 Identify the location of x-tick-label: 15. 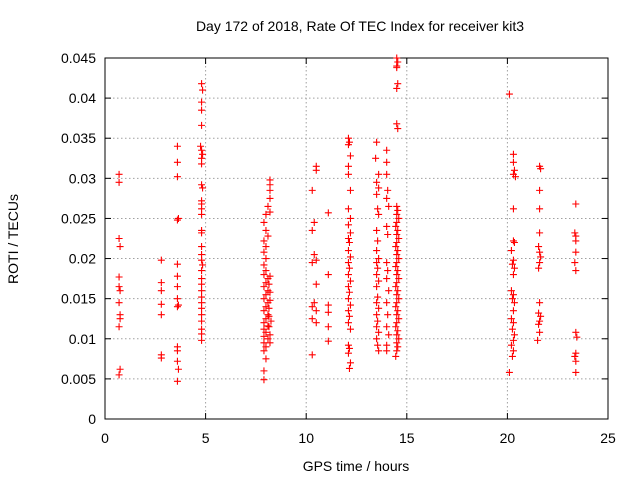
(407, 438).